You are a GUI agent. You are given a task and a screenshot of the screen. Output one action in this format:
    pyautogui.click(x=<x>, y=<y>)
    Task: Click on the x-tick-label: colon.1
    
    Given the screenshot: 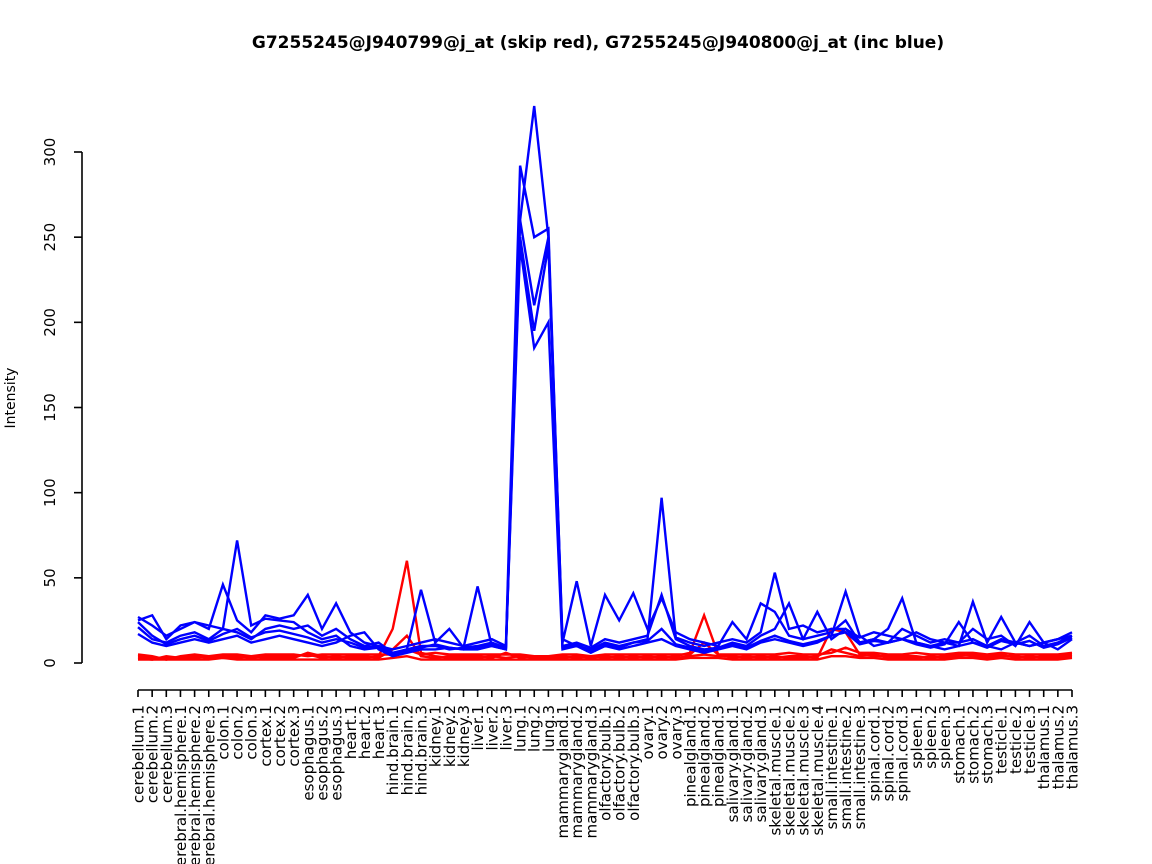 What is the action you would take?
    pyautogui.click(x=223, y=732)
    